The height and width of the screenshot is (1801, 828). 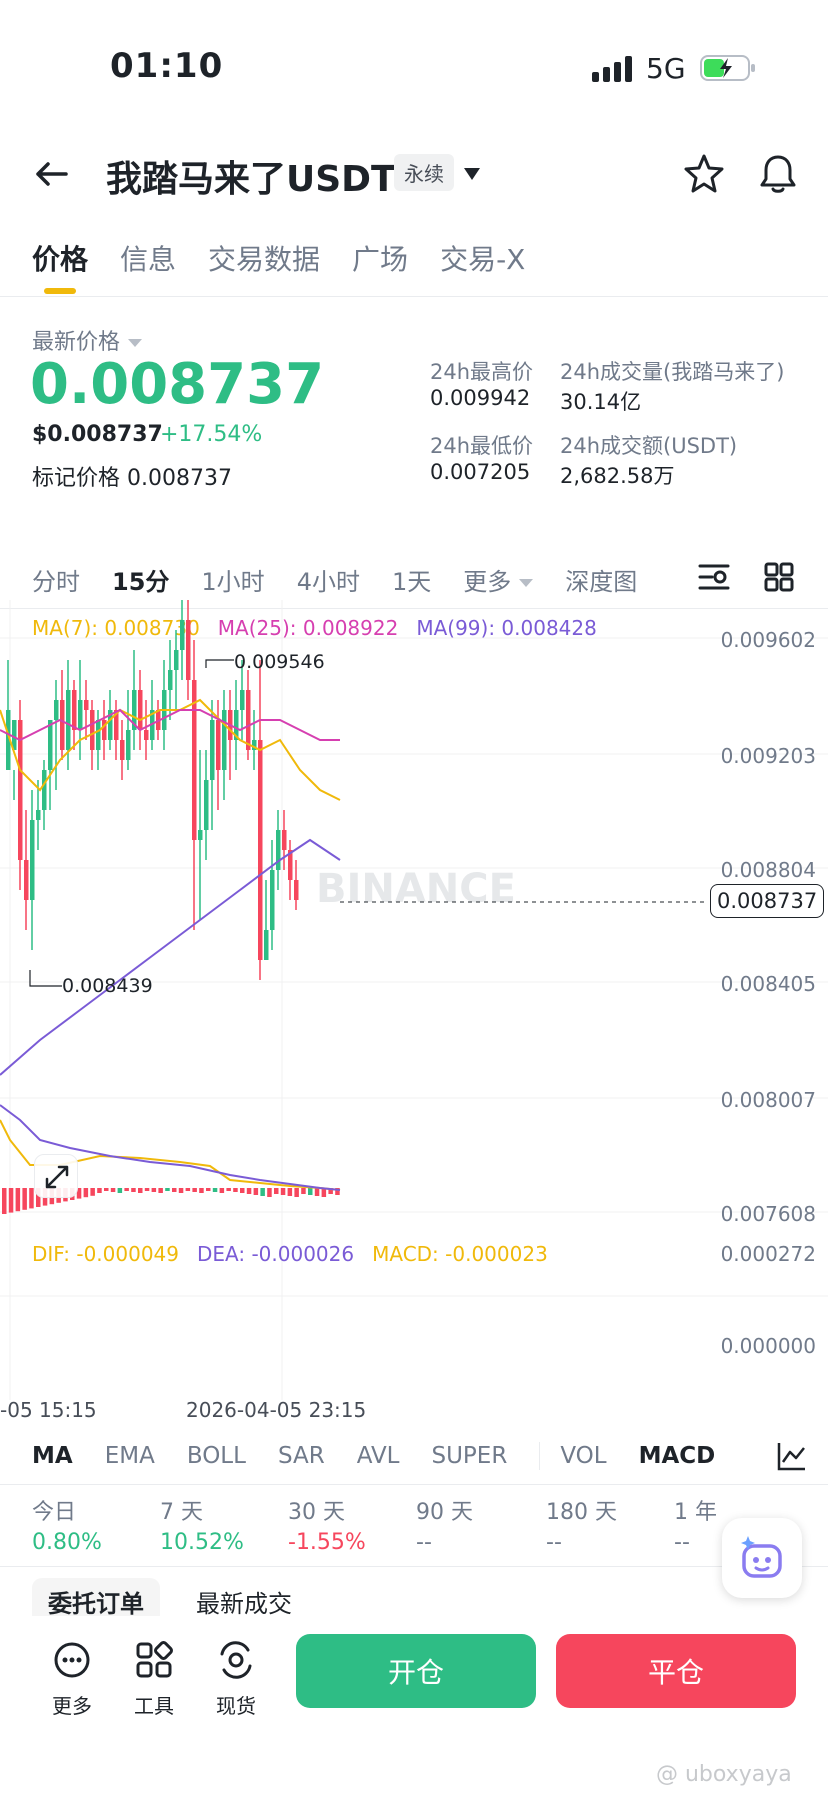 What do you see at coordinates (76, 478) in the screenshot?
I see `mark-price-label: 标记价格` at bounding box center [76, 478].